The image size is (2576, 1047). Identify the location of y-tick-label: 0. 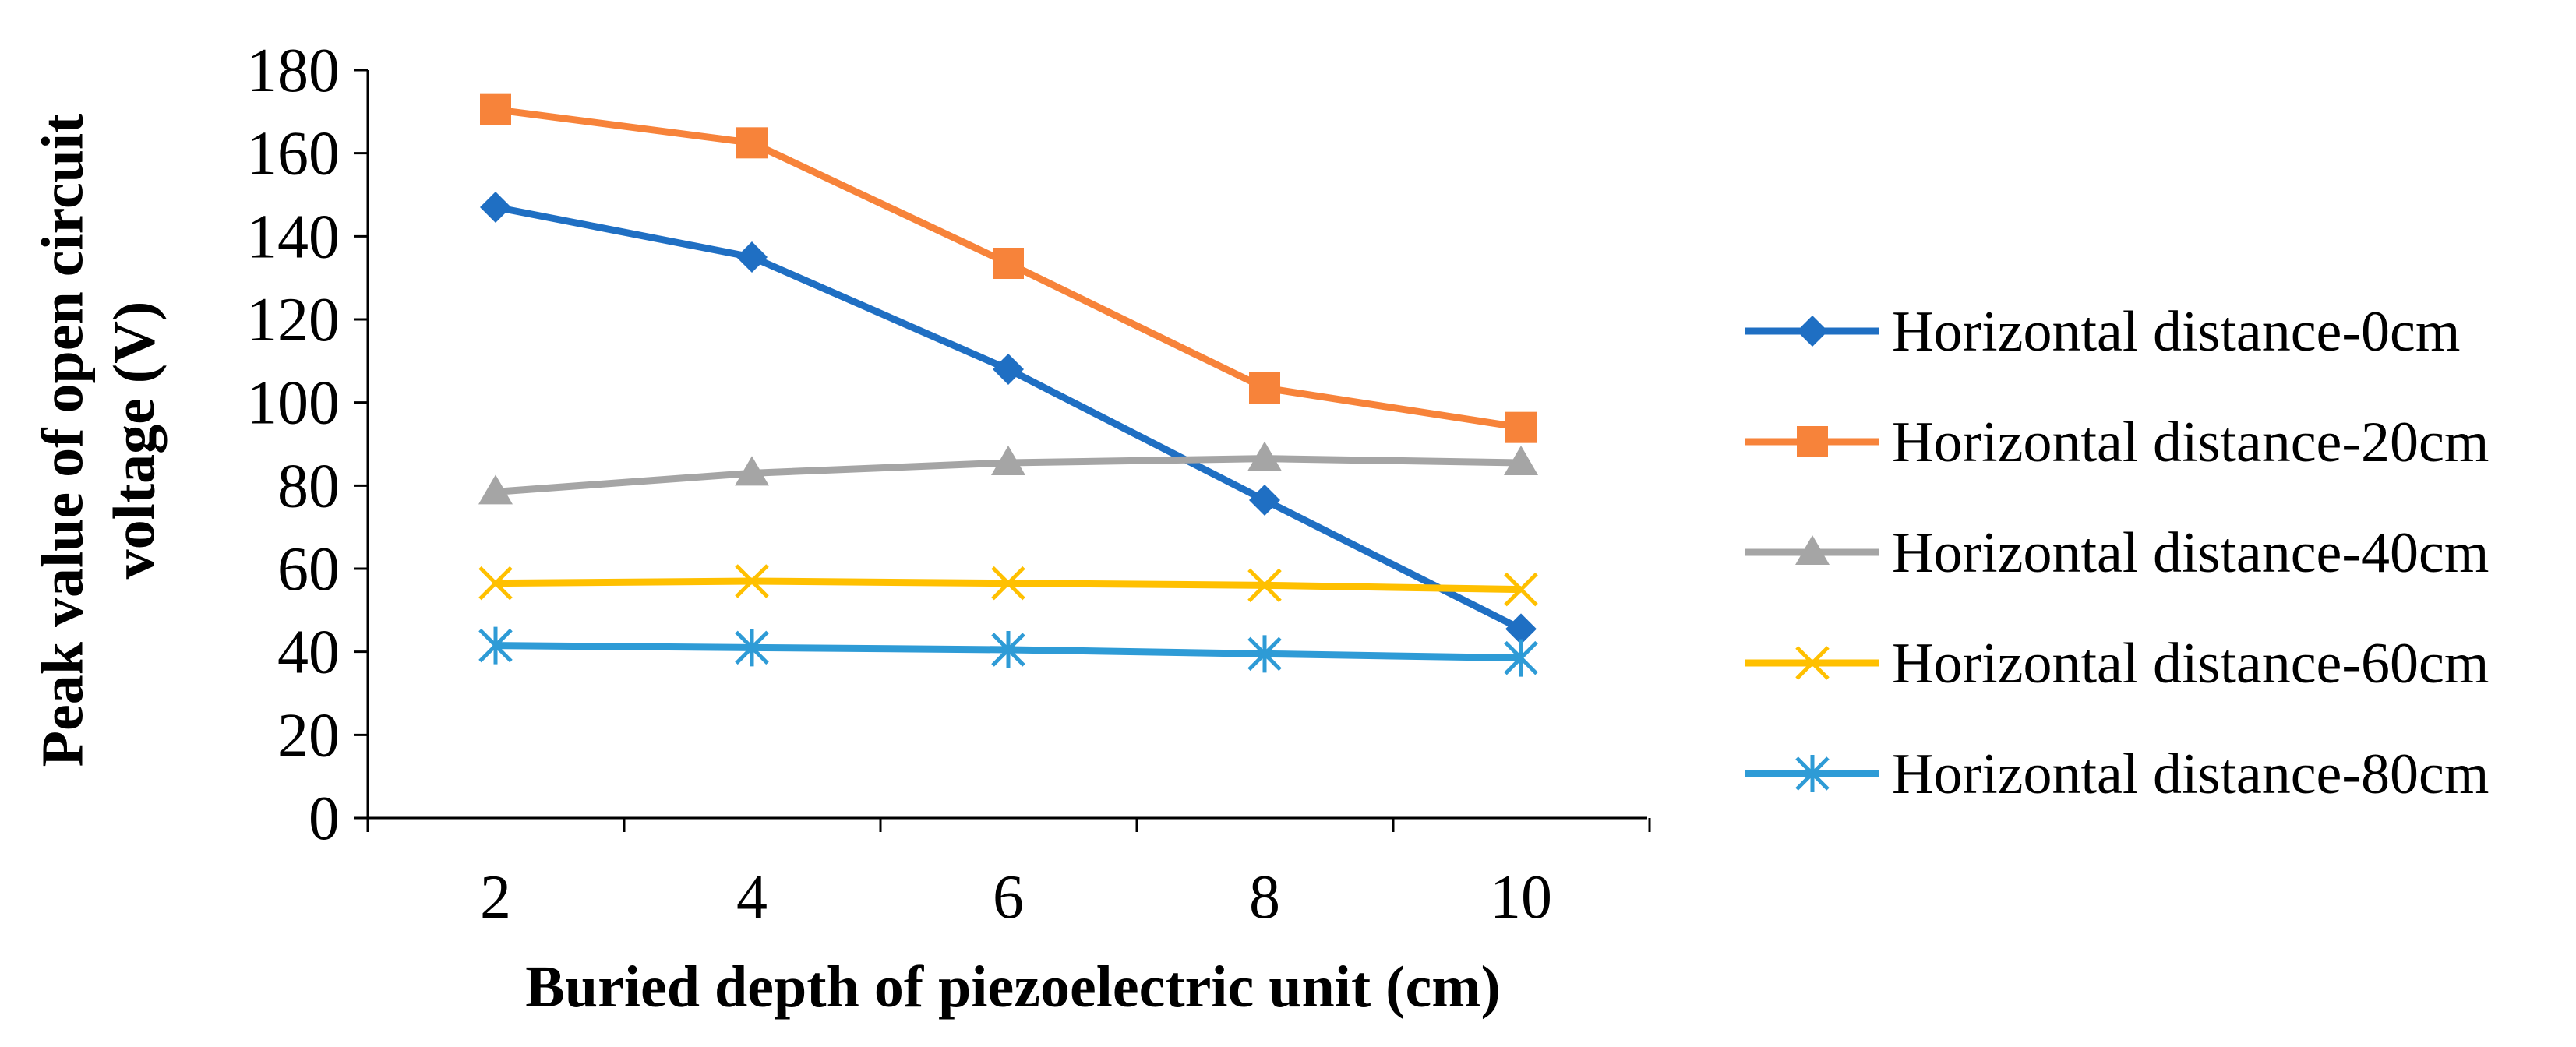
(324, 818).